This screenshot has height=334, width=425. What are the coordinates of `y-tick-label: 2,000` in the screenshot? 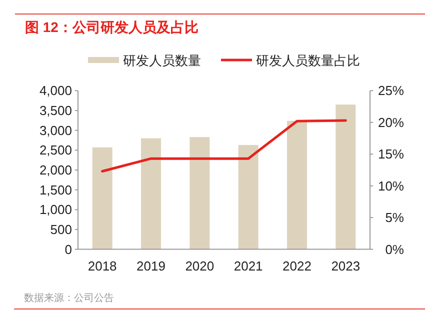 It's located at (55, 170).